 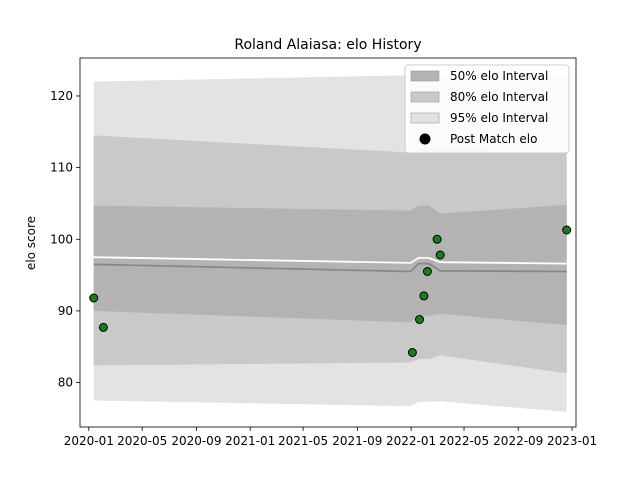 What do you see at coordinates (31, 243) in the screenshot?
I see `y-axis-label: elo score` at bounding box center [31, 243].